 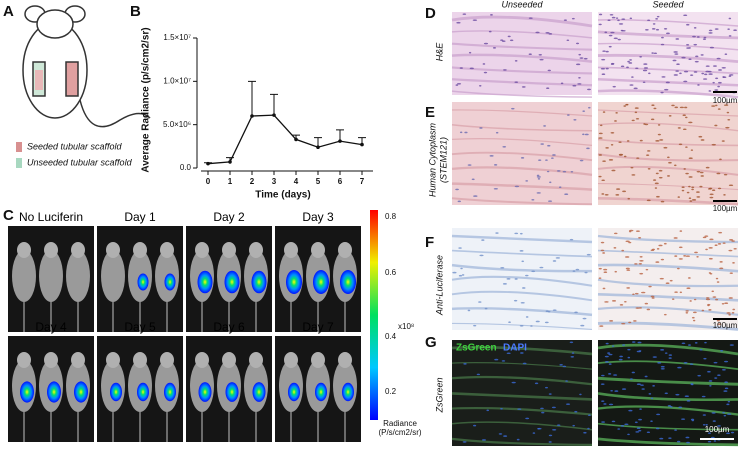 I want to click on image-label: Day 5, so click(x=140, y=327).